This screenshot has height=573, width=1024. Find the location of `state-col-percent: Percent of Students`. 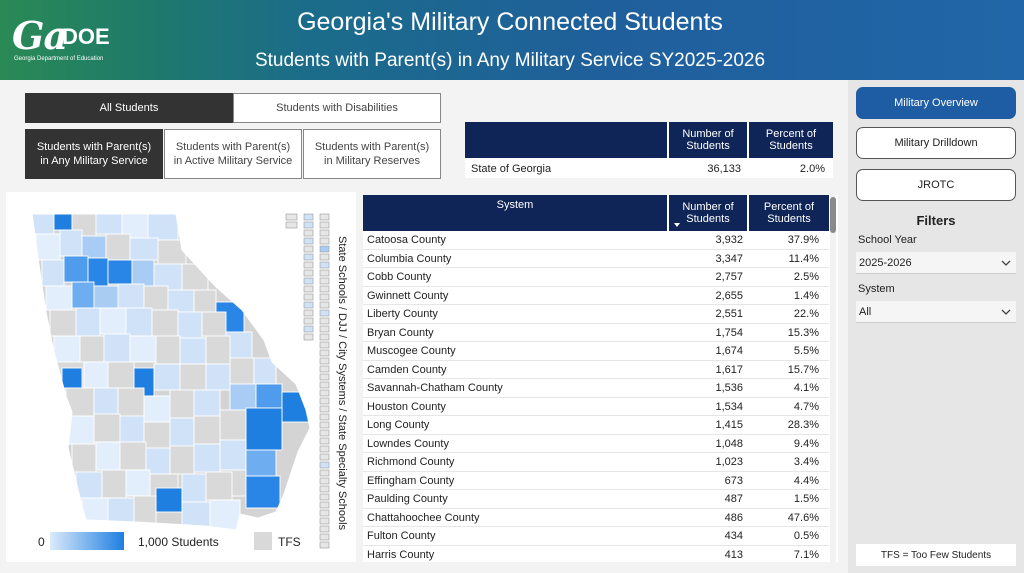

state-col-percent: Percent of Students is located at coordinates (790, 140).